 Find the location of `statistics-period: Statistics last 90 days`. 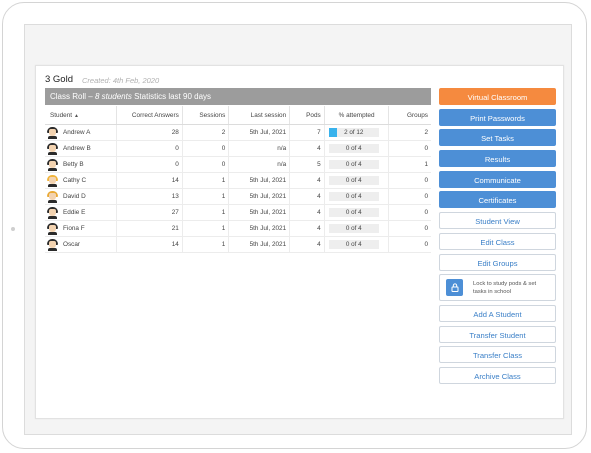

statistics-period: Statistics last 90 days is located at coordinates (173, 96).